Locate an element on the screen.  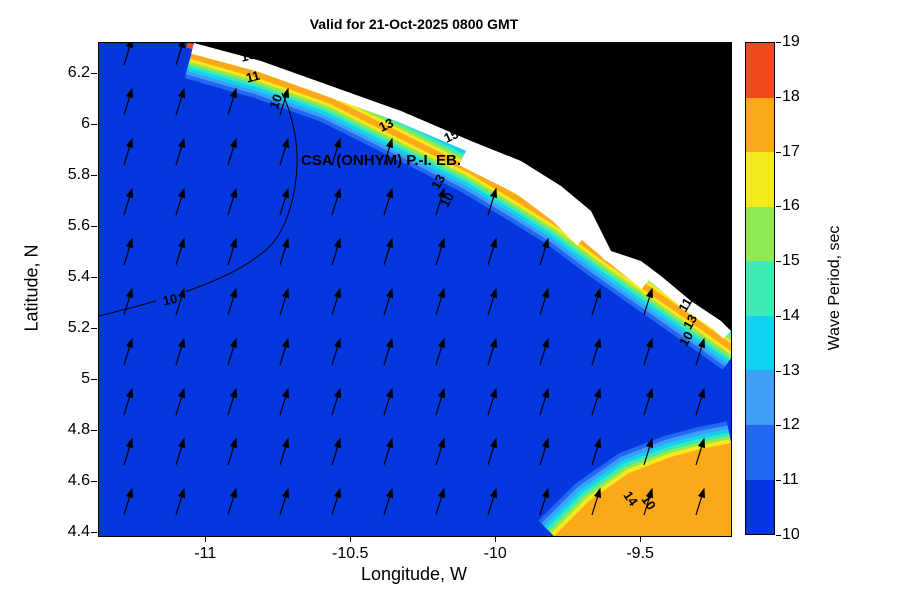
contour-label: 13 is located at coordinates (690, 322).